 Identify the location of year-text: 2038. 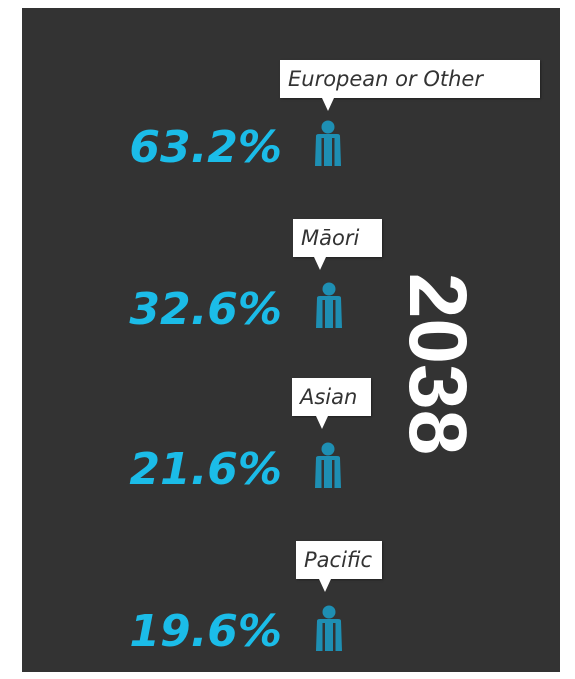
(437, 364).